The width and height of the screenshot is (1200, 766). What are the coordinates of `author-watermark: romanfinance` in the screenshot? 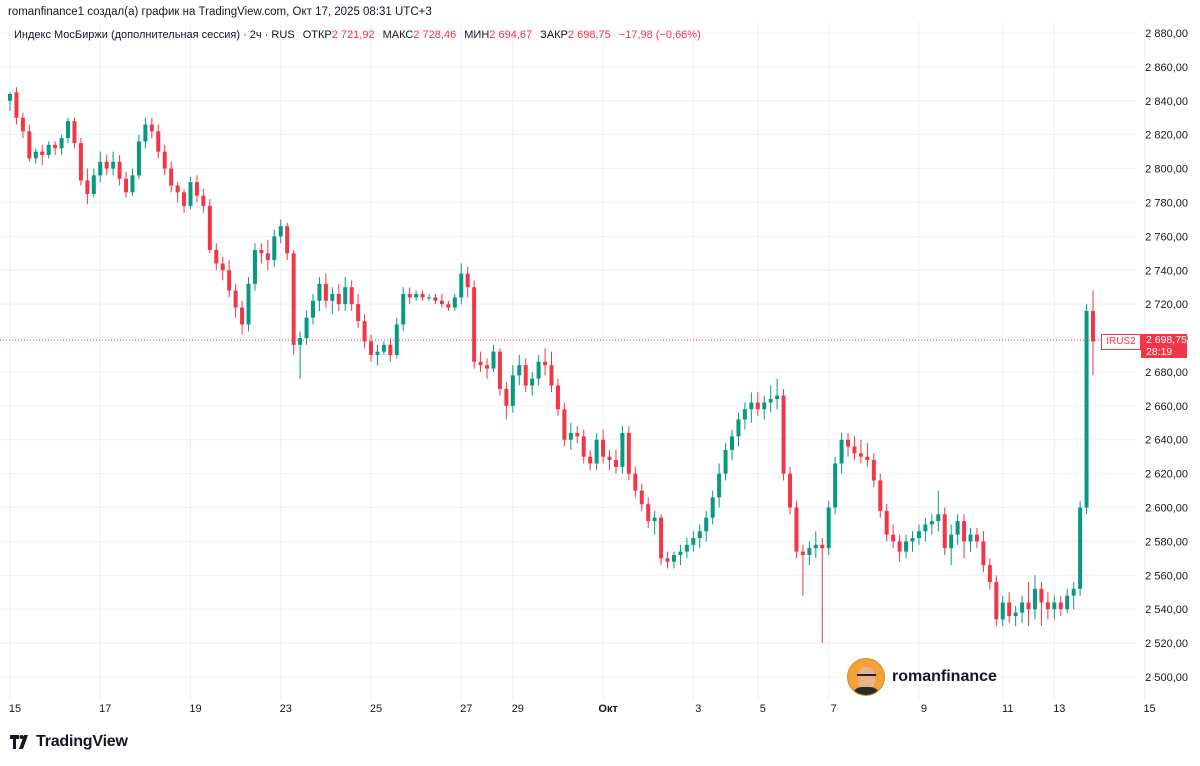 It's located at (922, 677).